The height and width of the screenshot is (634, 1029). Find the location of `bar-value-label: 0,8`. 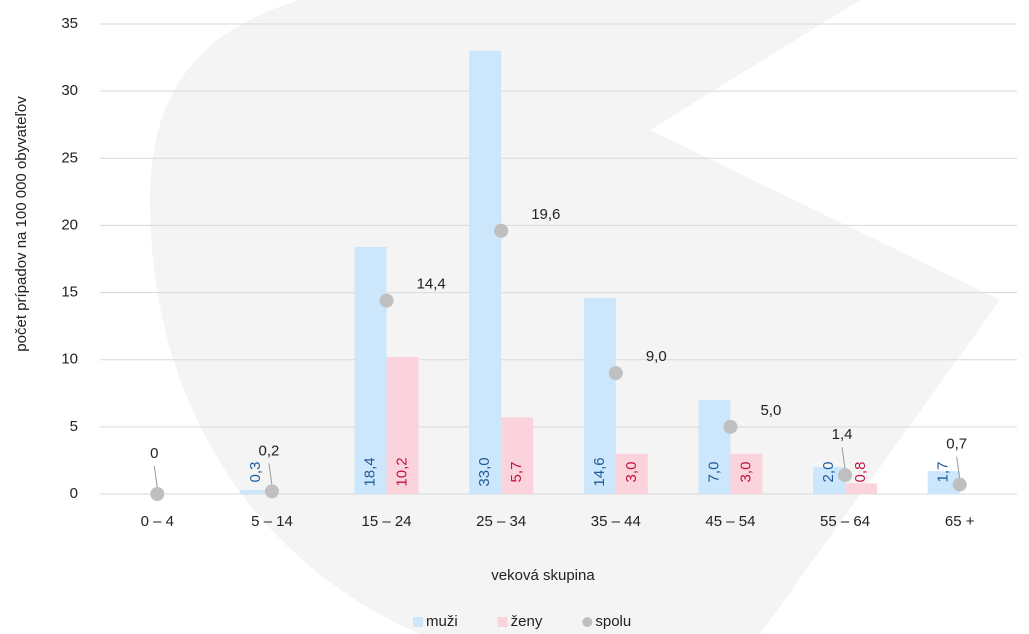

bar-value-label: 0,8 is located at coordinates (860, 472).